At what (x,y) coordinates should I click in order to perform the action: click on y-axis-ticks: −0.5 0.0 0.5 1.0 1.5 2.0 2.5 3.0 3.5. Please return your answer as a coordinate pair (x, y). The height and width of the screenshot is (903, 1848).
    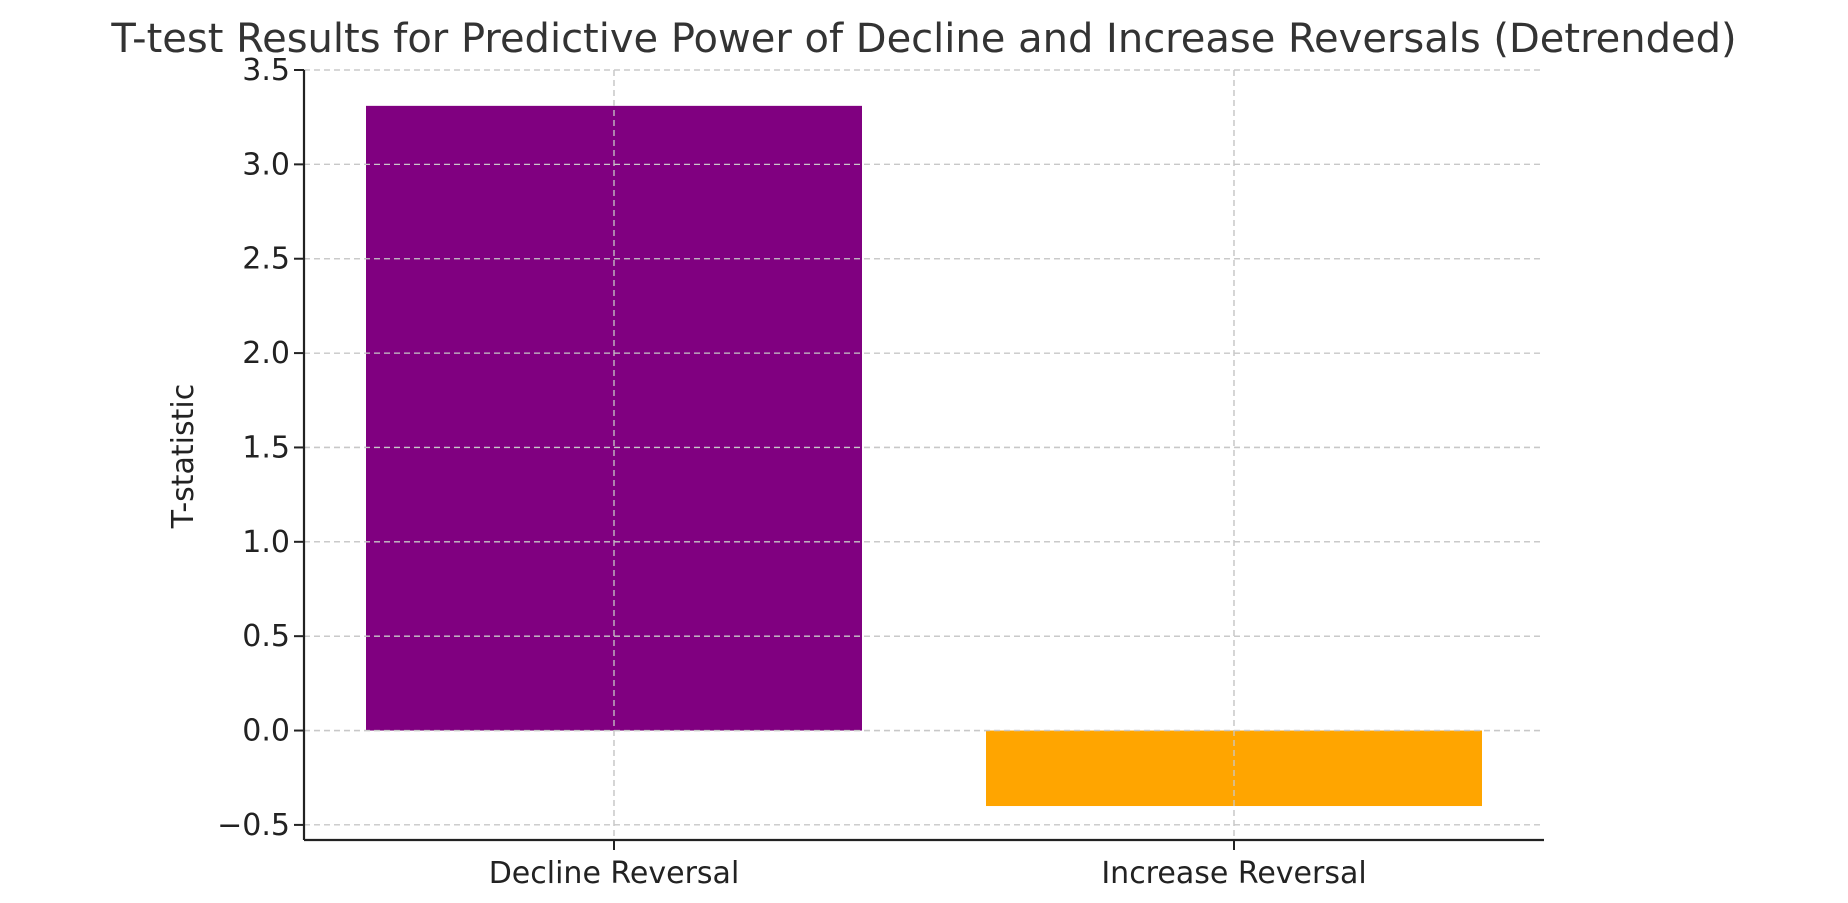
    Looking at the image, I should click on (260, 448).